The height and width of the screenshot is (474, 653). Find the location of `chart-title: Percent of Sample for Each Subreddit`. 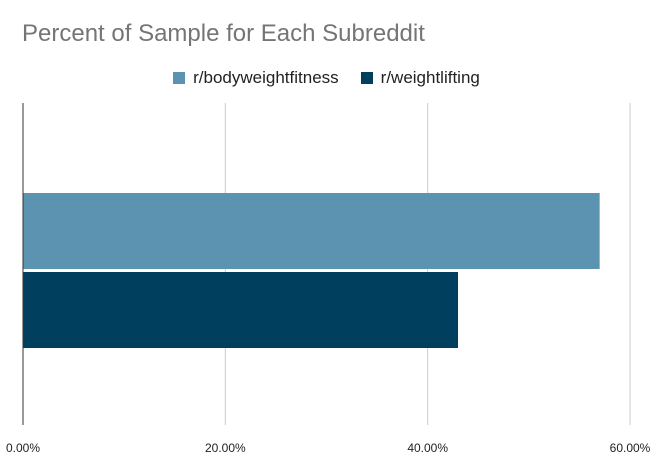

chart-title: Percent of Sample for Each Subreddit is located at coordinates (223, 33).